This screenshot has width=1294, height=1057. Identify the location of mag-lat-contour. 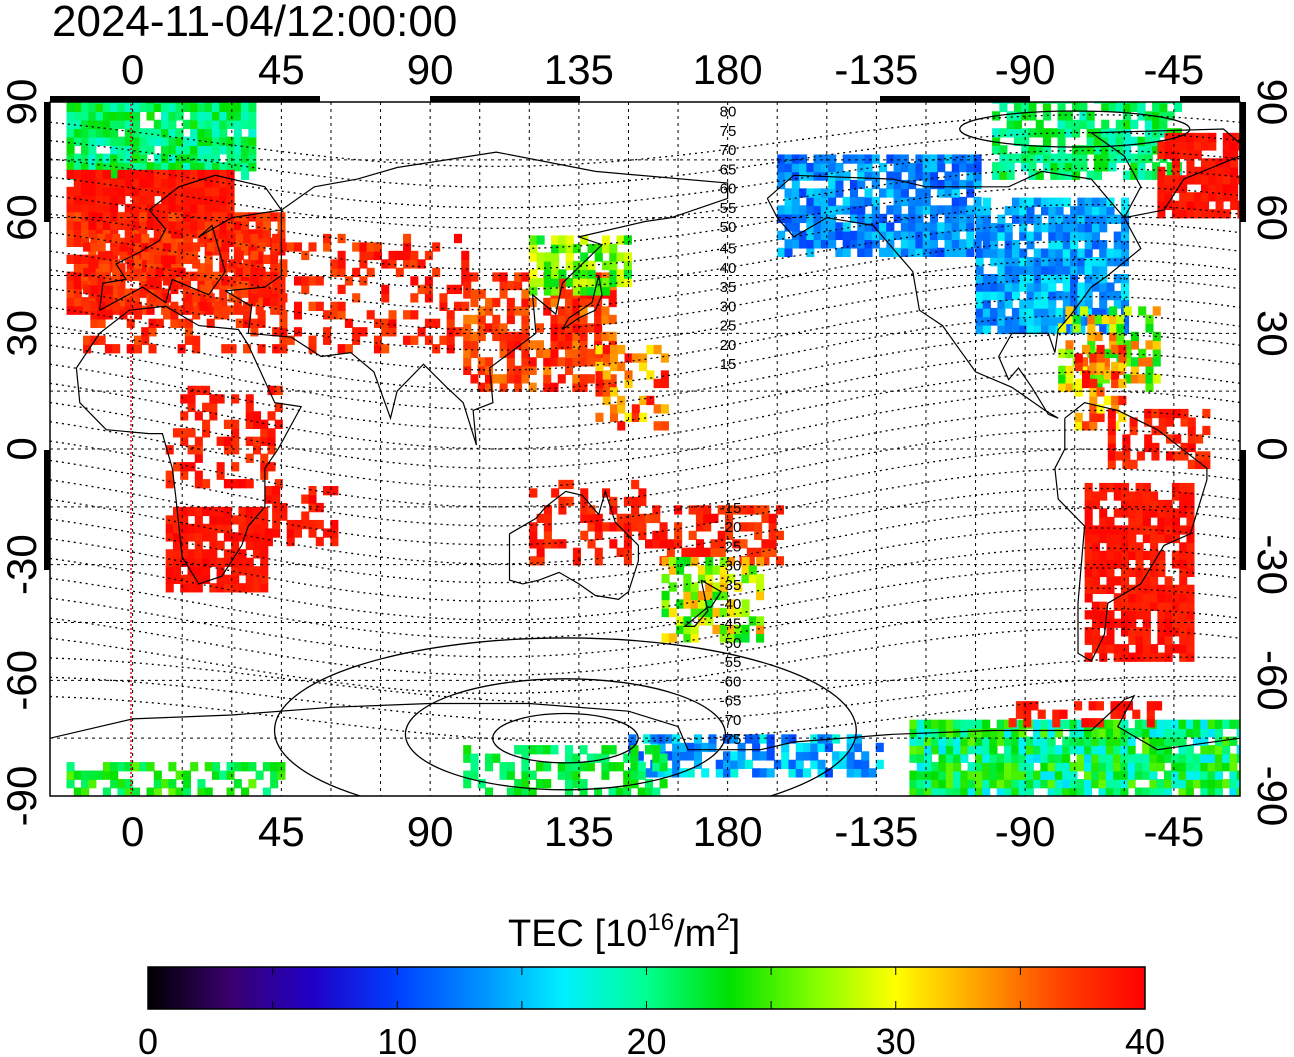
(645, 680).